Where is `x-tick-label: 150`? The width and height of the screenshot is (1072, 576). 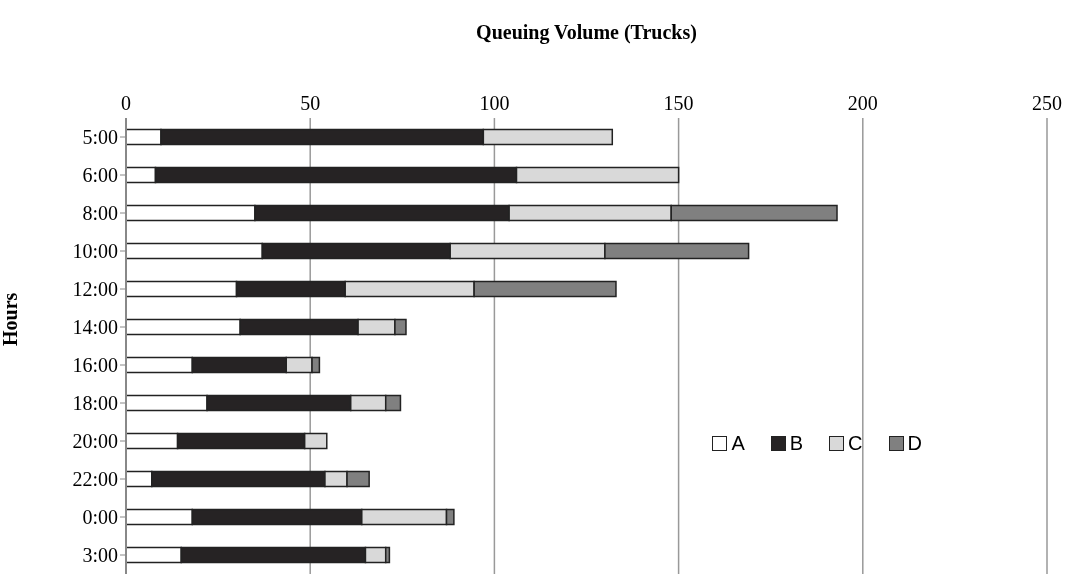
x-tick-label: 150 is located at coordinates (678, 103).